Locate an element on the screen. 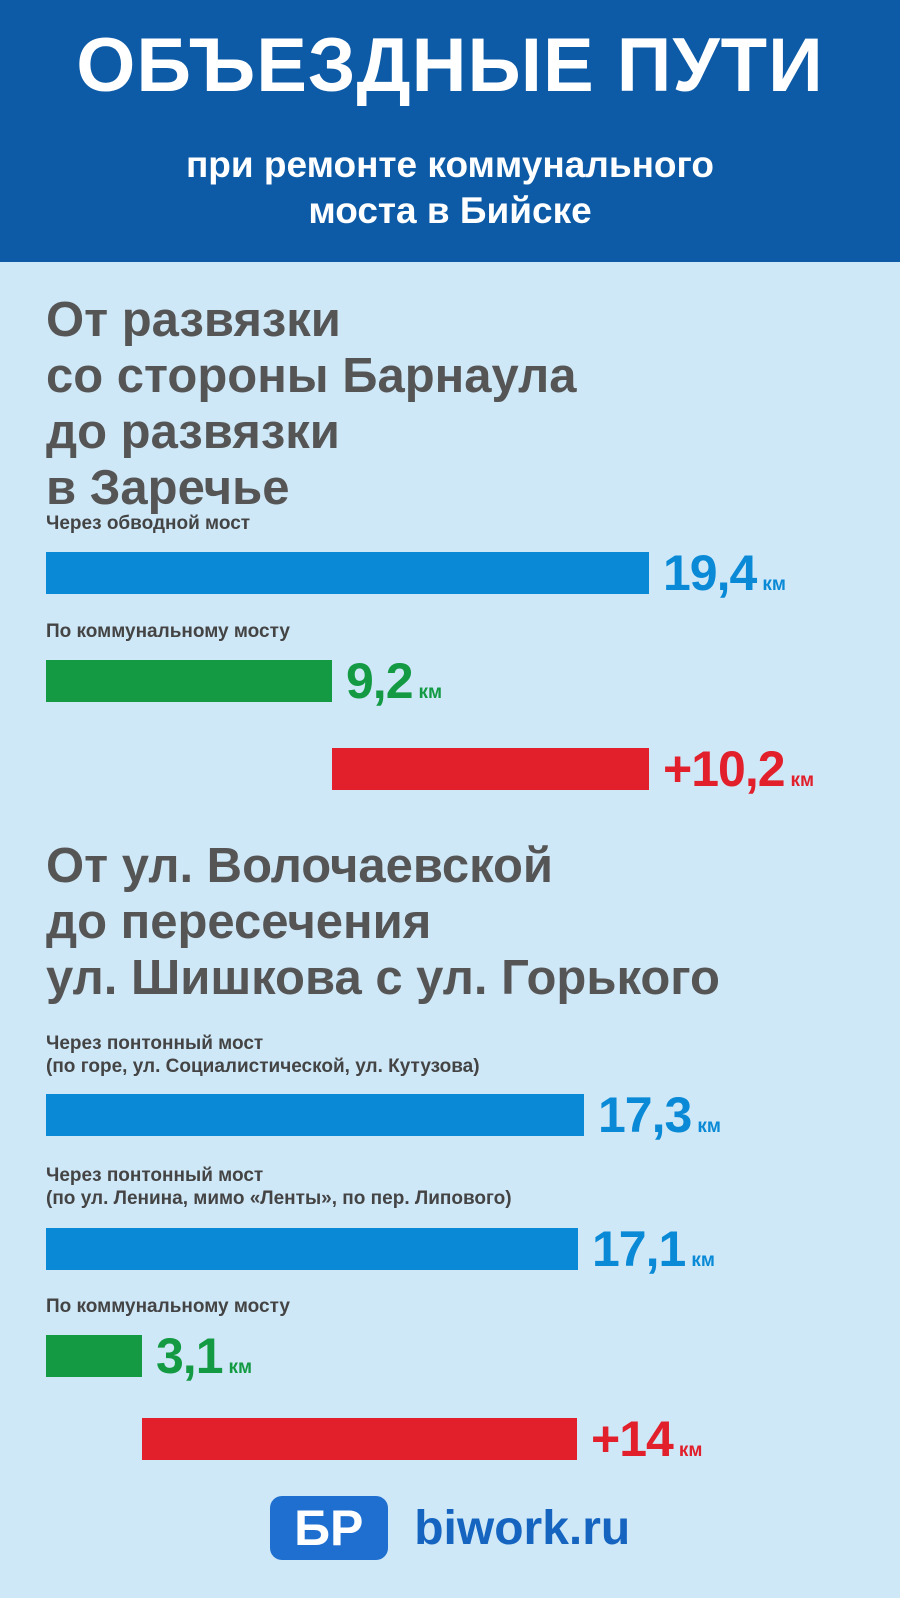 Image resolution: width=900 pixels, height=1598 pixels. value-difference-2: +14 км is located at coordinates (646, 1439).